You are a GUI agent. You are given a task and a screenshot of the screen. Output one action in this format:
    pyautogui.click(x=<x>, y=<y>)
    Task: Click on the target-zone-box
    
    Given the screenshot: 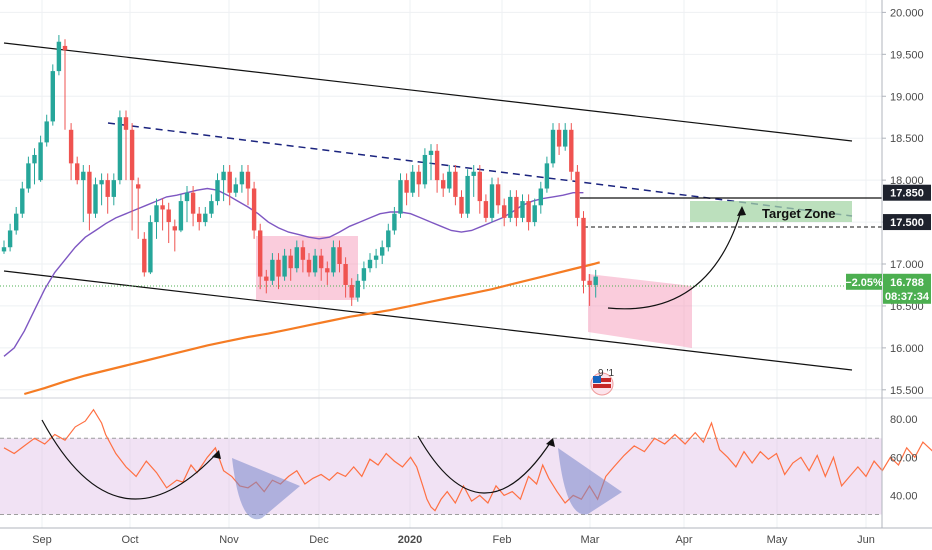 What is the action you would take?
    pyautogui.click(x=771, y=211)
    